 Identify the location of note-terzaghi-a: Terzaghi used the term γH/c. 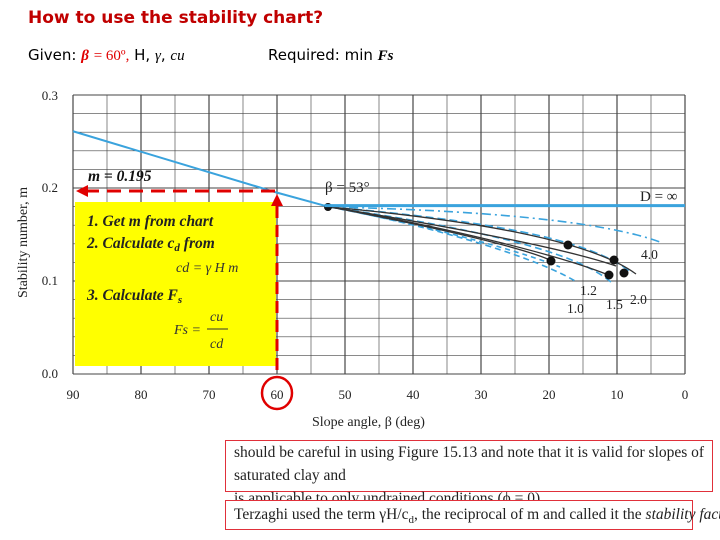
(321, 514).